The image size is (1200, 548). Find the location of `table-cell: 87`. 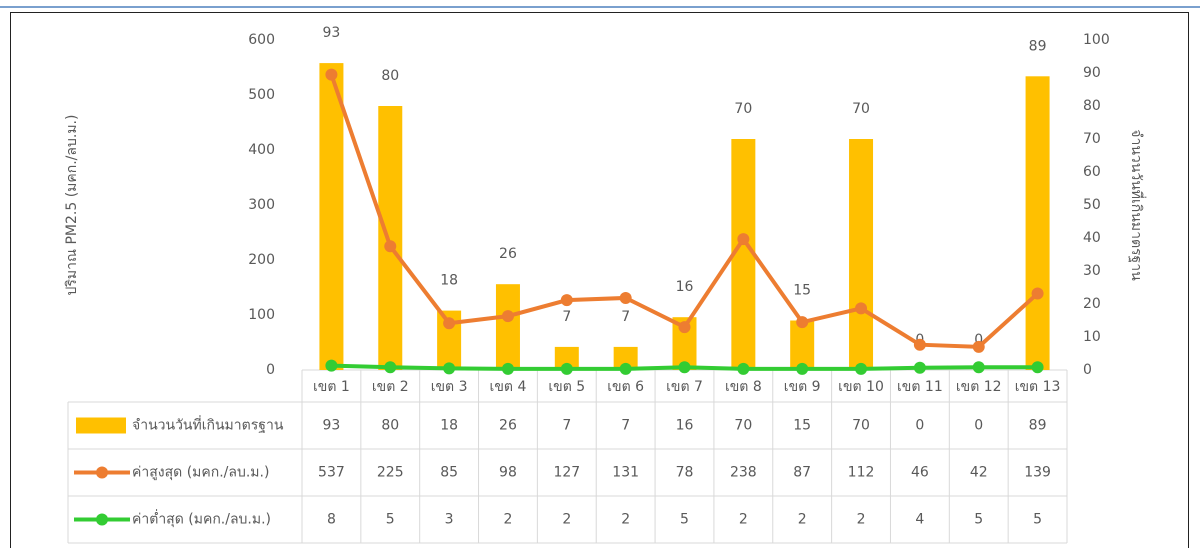

table-cell: 87 is located at coordinates (802, 473).